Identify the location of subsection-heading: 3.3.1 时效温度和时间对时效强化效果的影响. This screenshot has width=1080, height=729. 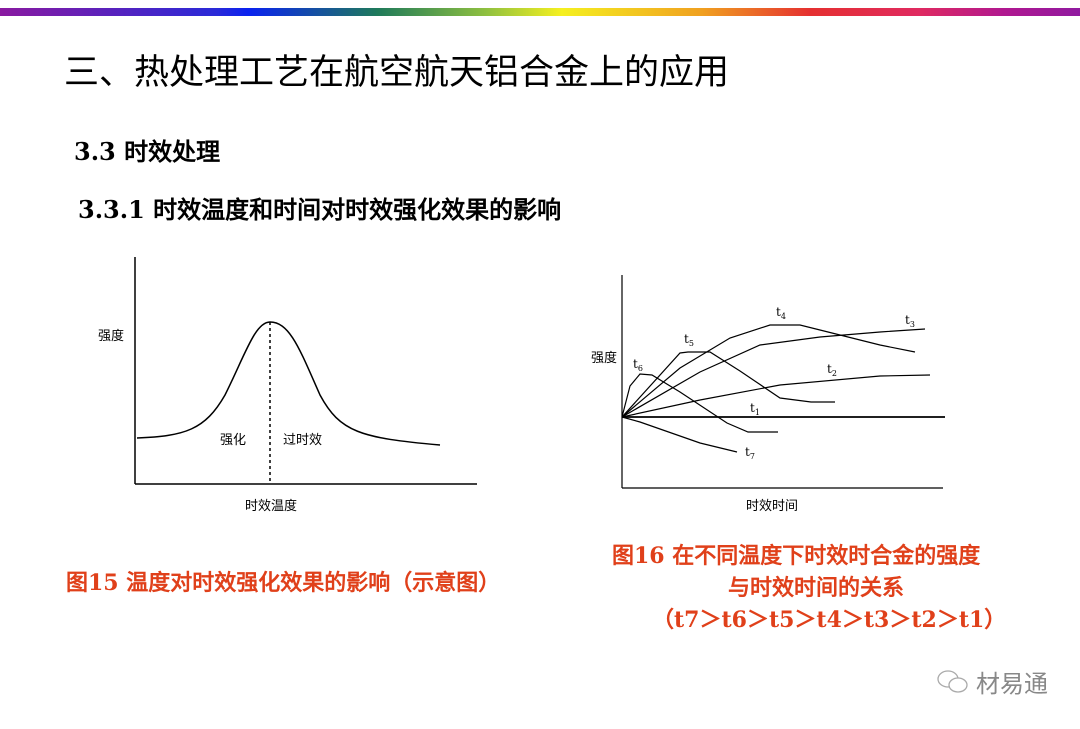
(320, 209).